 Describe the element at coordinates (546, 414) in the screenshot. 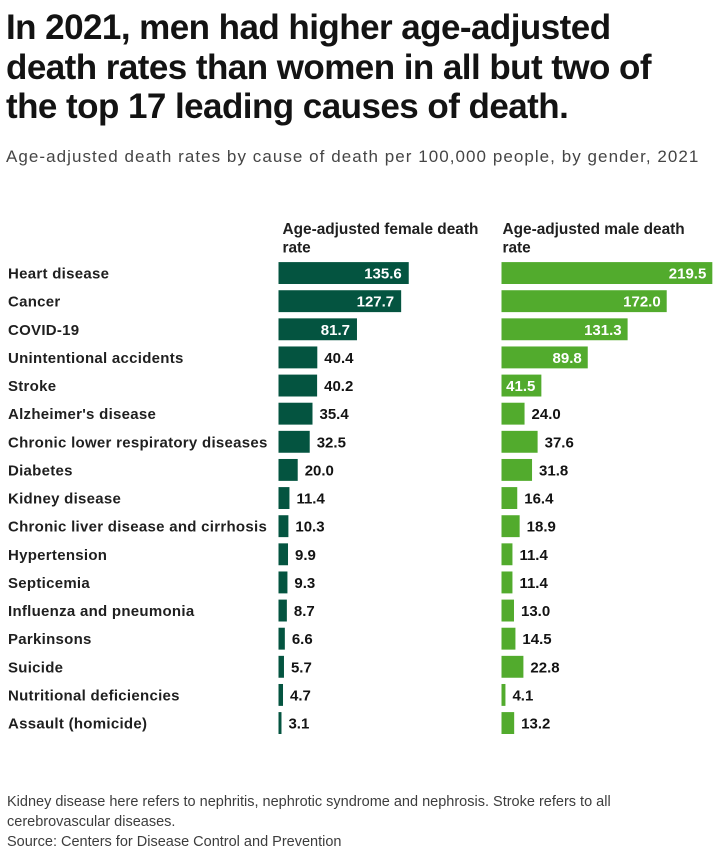

I see `svg-text: 24.0` at that location.